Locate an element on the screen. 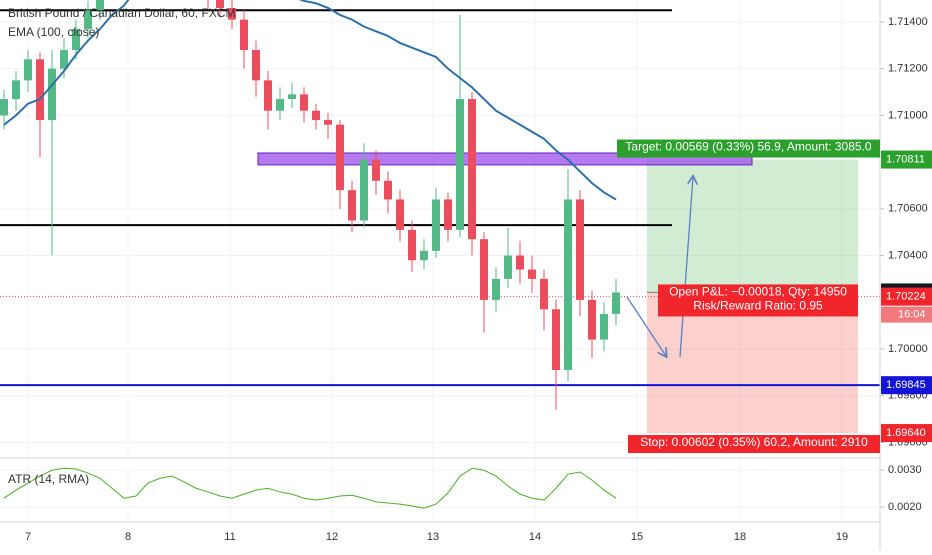 The height and width of the screenshot is (555, 932). stop-label-box is located at coordinates (754, 444).